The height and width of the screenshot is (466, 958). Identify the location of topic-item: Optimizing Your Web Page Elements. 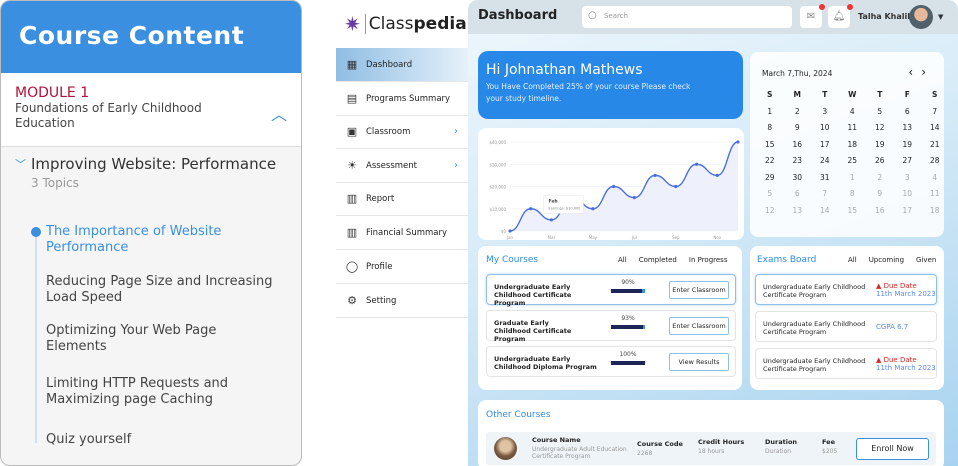
(131, 338).